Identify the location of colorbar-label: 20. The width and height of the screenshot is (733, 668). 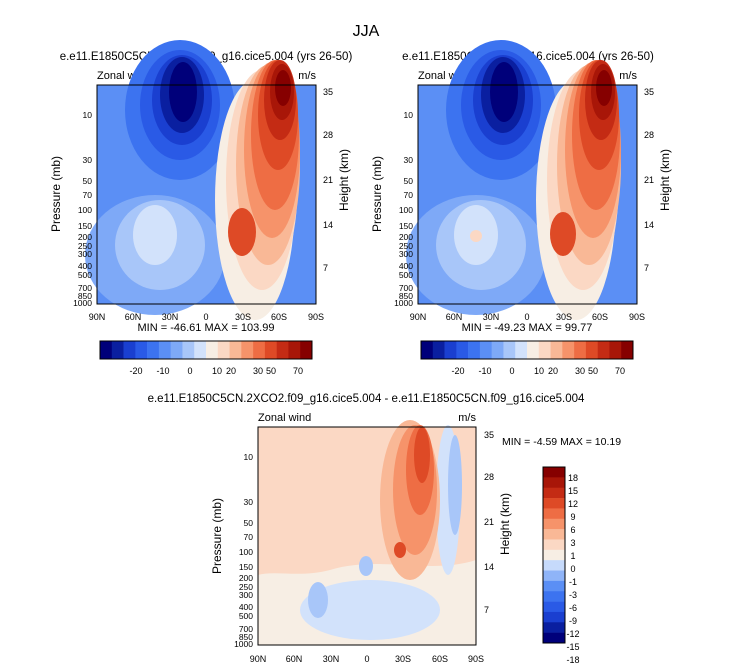
(231, 371).